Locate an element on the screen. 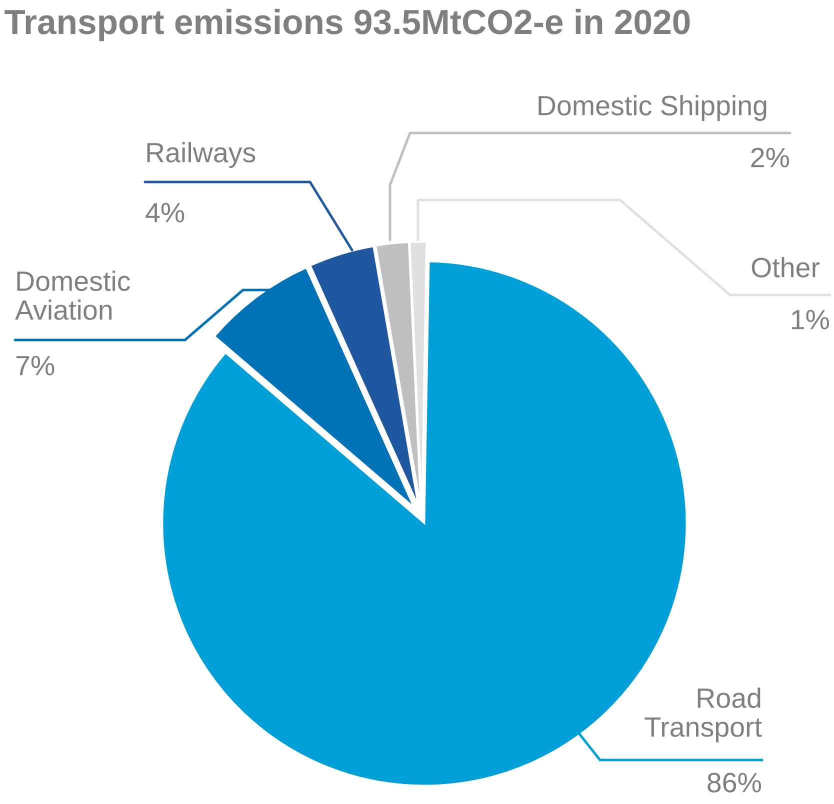  slice-label: Road Transport is located at coordinates (703, 715).